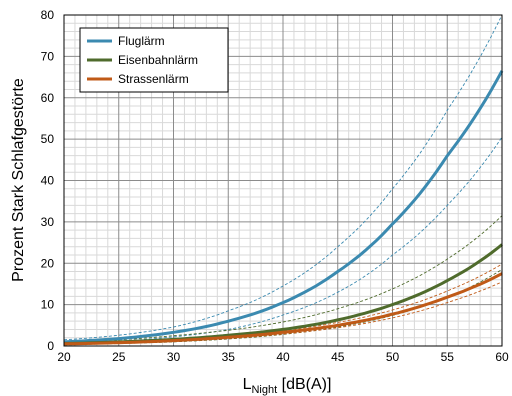 The width and height of the screenshot is (512, 396). I want to click on x-tick-label: 20, so click(64, 357).